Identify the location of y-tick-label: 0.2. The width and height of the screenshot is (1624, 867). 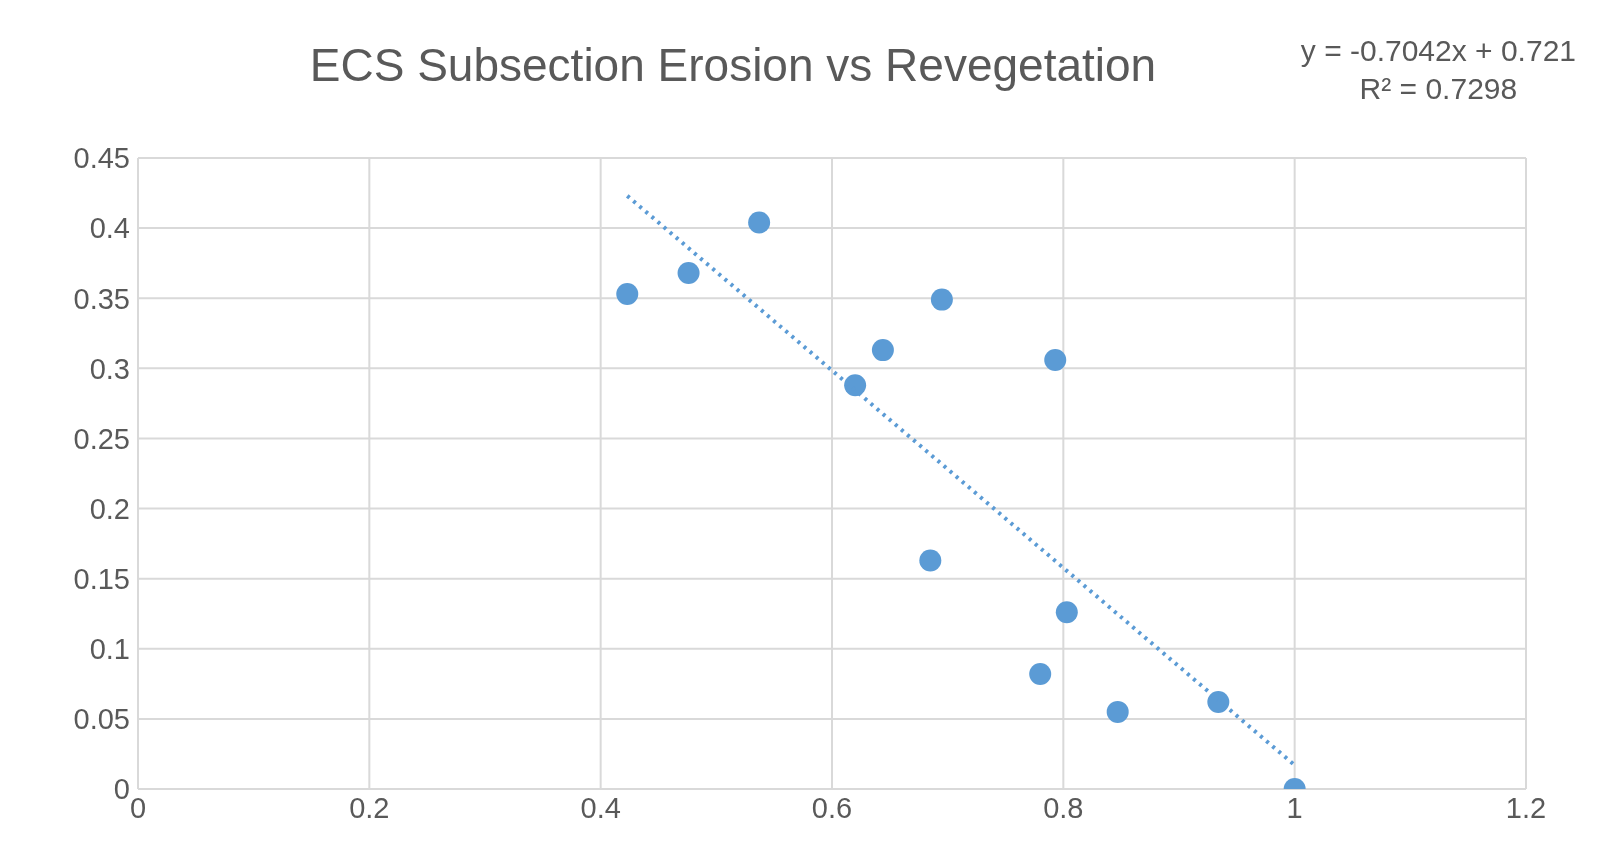
(109, 508).